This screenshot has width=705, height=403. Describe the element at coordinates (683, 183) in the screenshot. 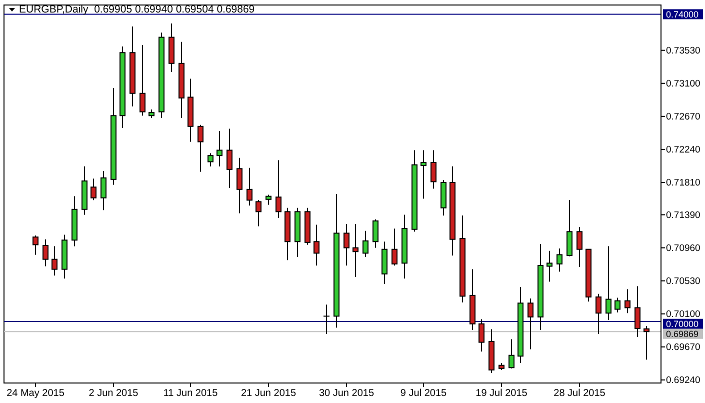

I see `y-tick-label: 0.71810` at that location.